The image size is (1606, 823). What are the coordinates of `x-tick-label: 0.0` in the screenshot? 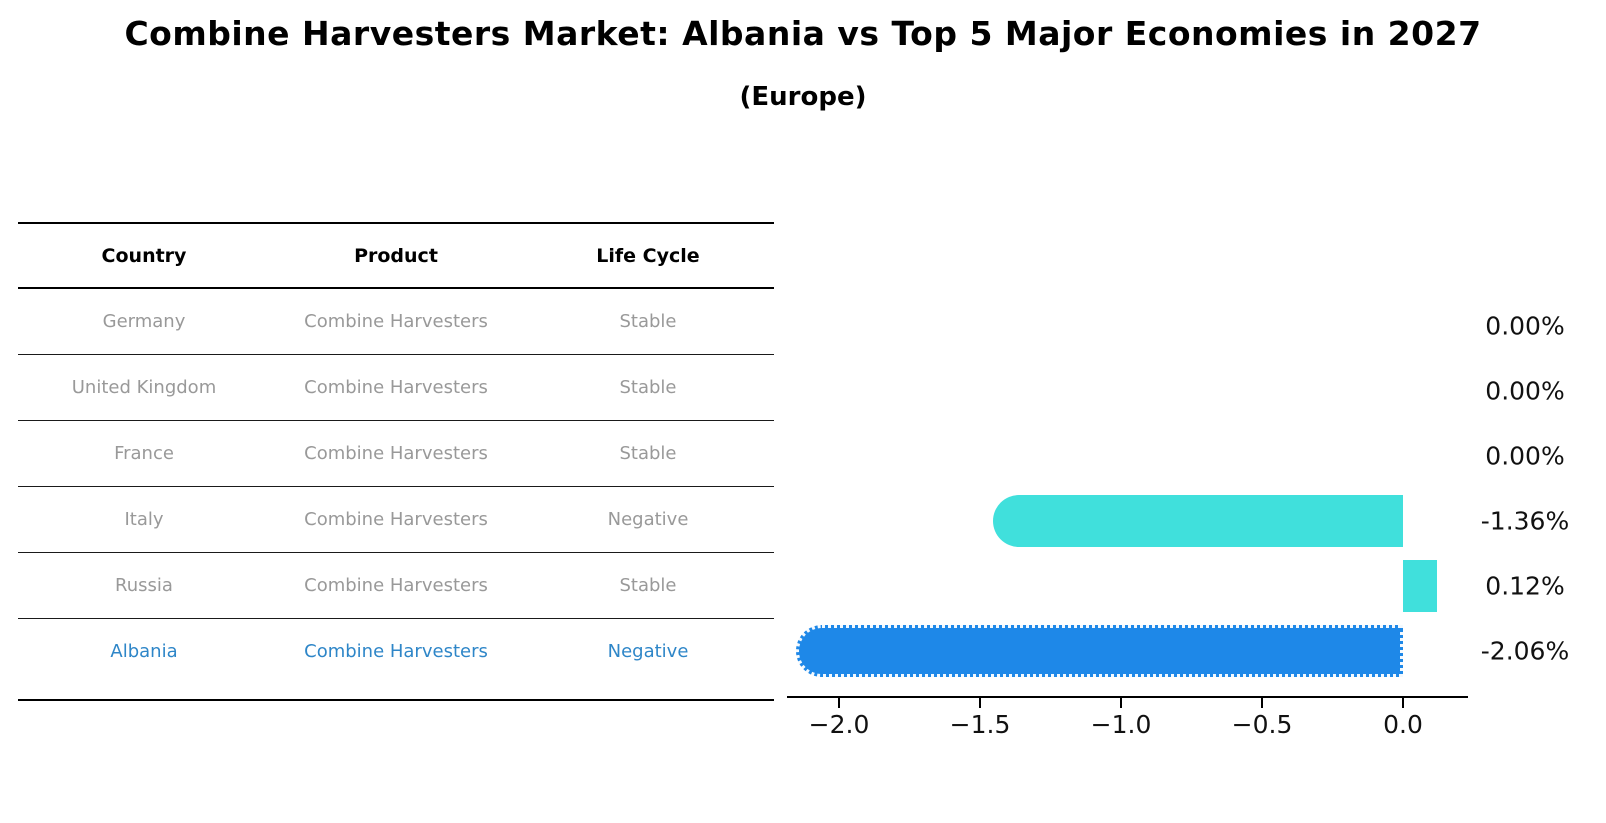 It's located at (1403, 724).